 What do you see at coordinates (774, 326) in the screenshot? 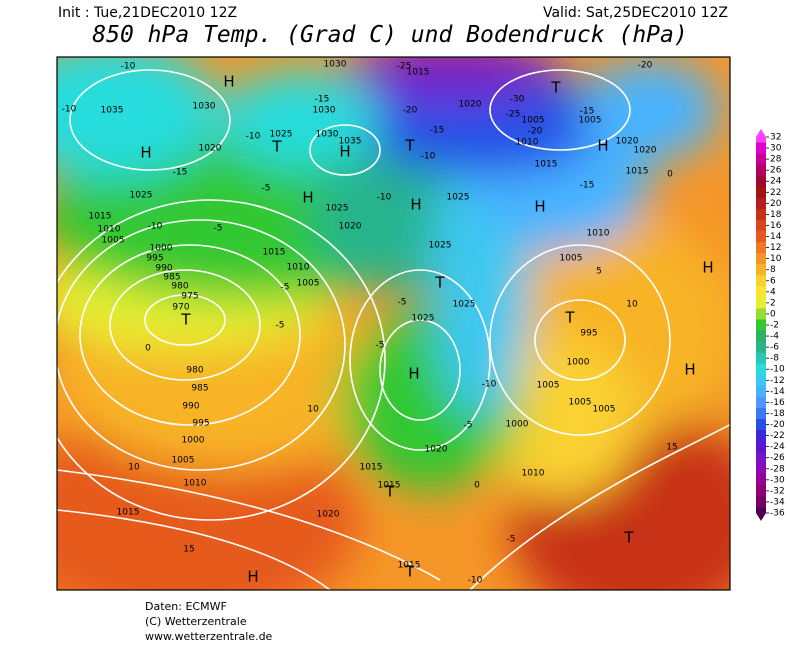
I see `colorbar-label: -2` at bounding box center [774, 326].